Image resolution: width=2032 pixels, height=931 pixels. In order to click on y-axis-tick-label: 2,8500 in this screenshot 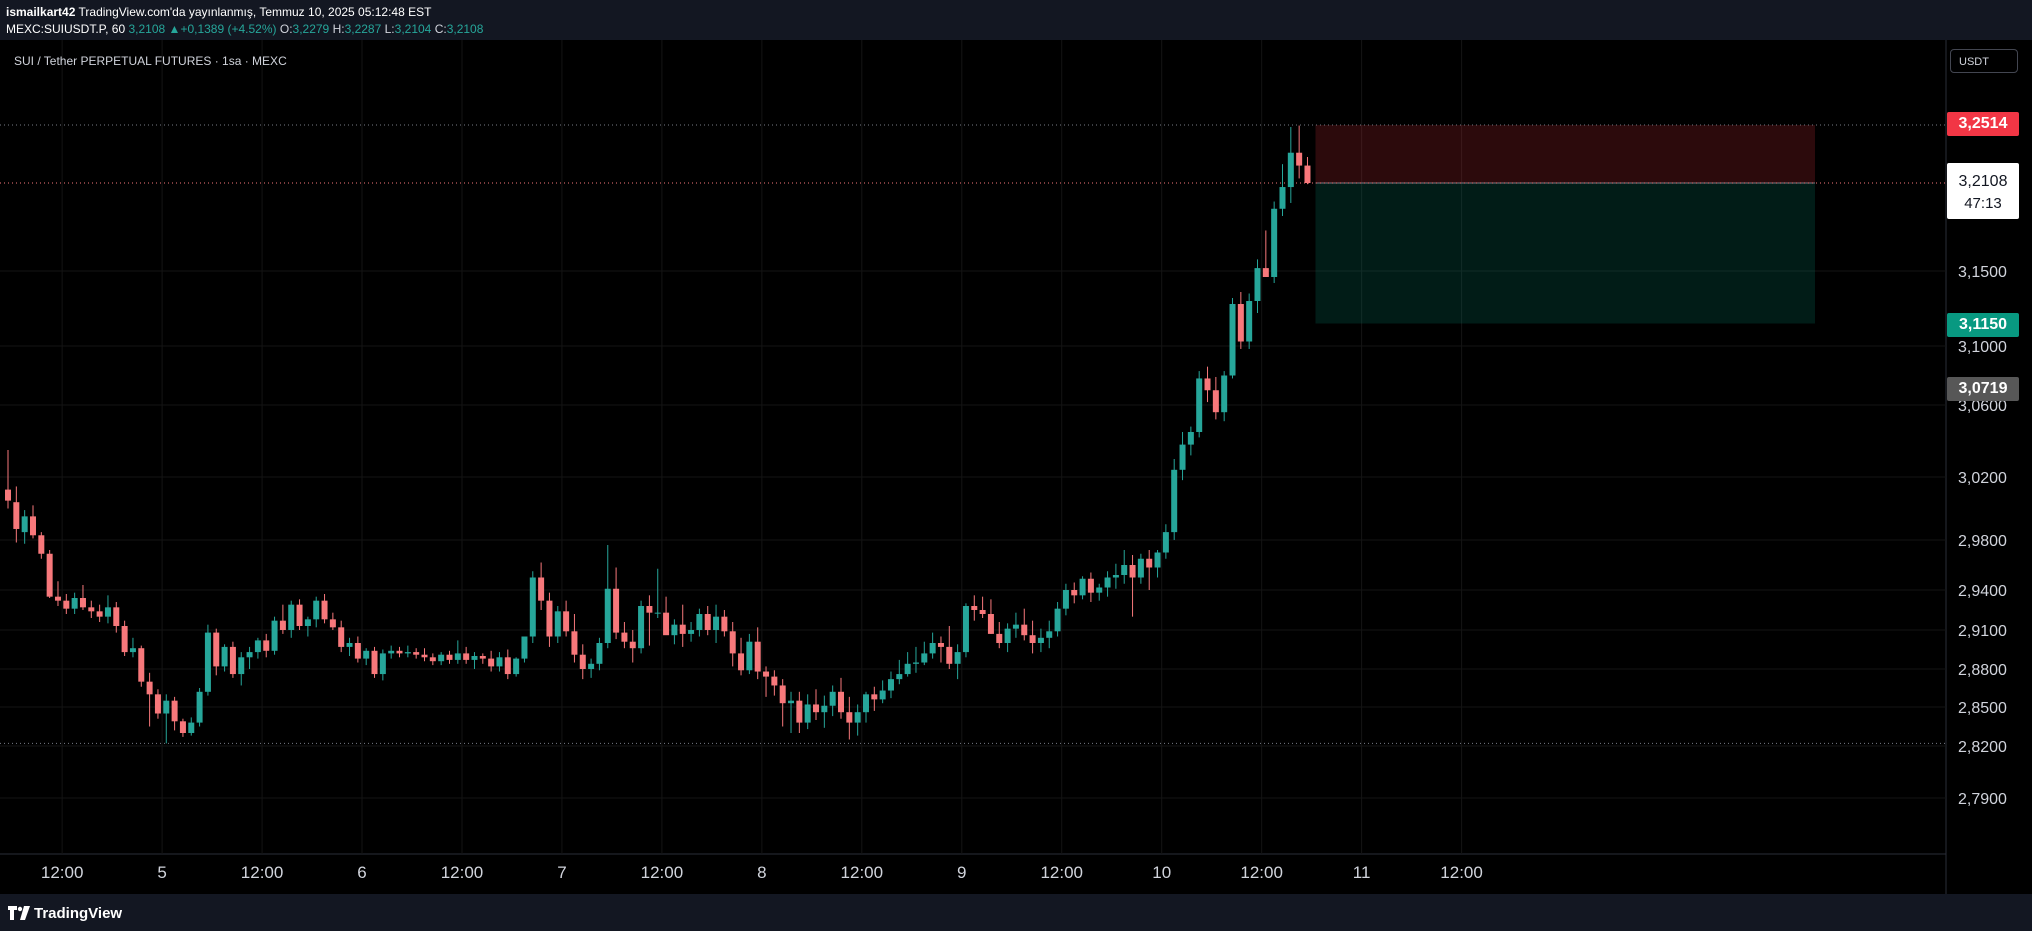, I will do `click(1982, 708)`.